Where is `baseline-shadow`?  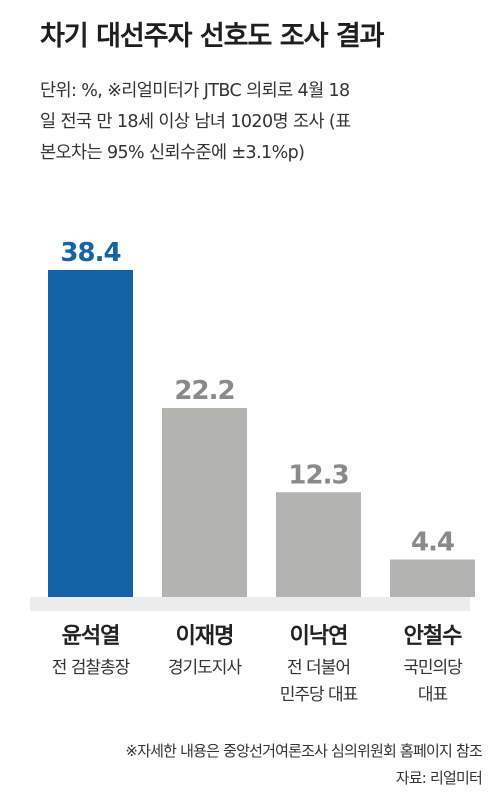
baseline-shadow is located at coordinates (250, 604).